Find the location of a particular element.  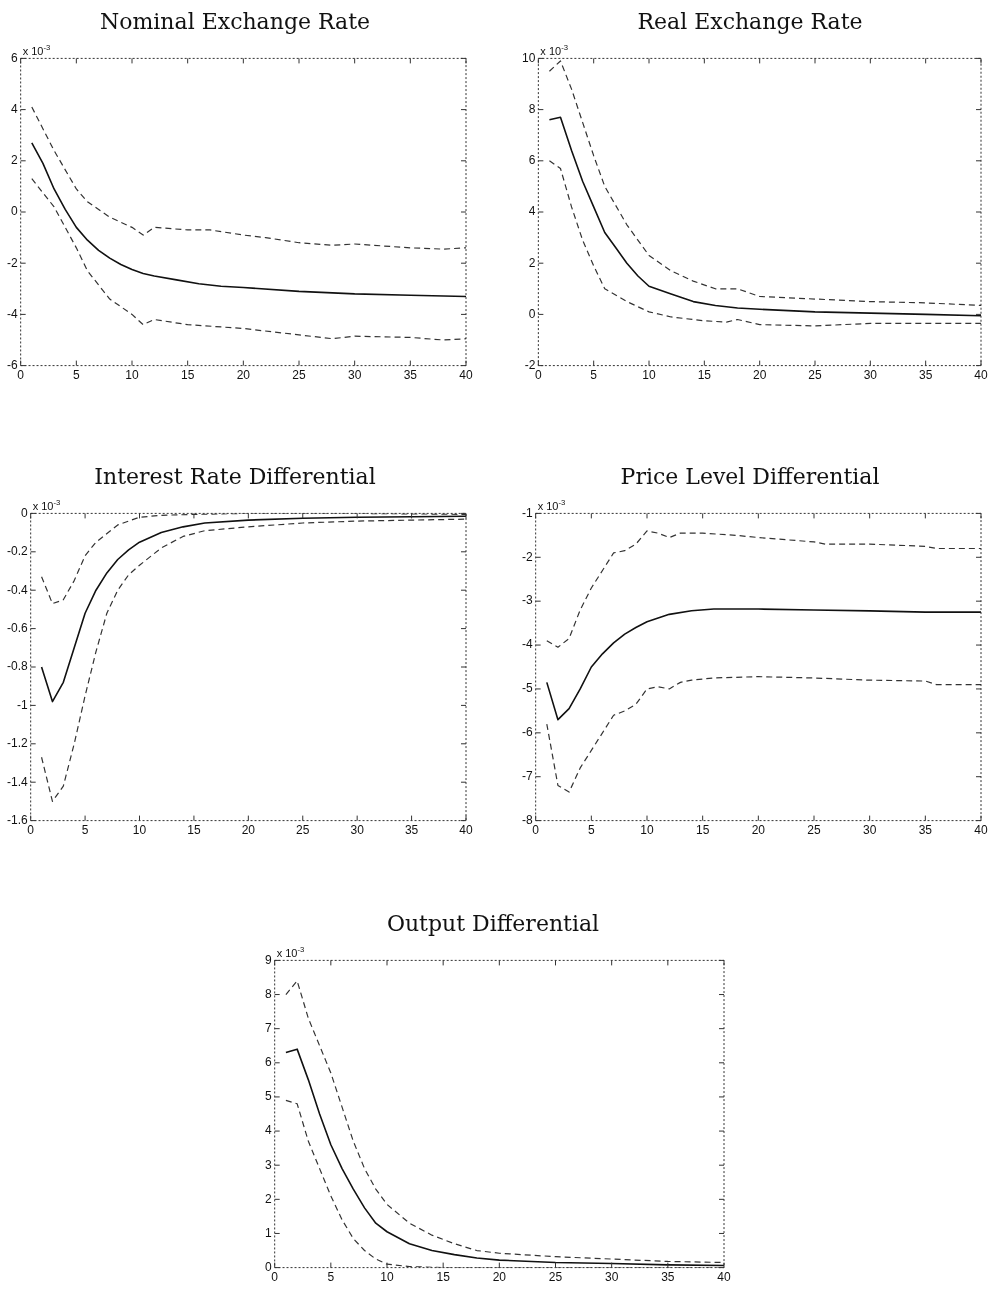

chart-title: Output Differential is located at coordinates (493, 923).